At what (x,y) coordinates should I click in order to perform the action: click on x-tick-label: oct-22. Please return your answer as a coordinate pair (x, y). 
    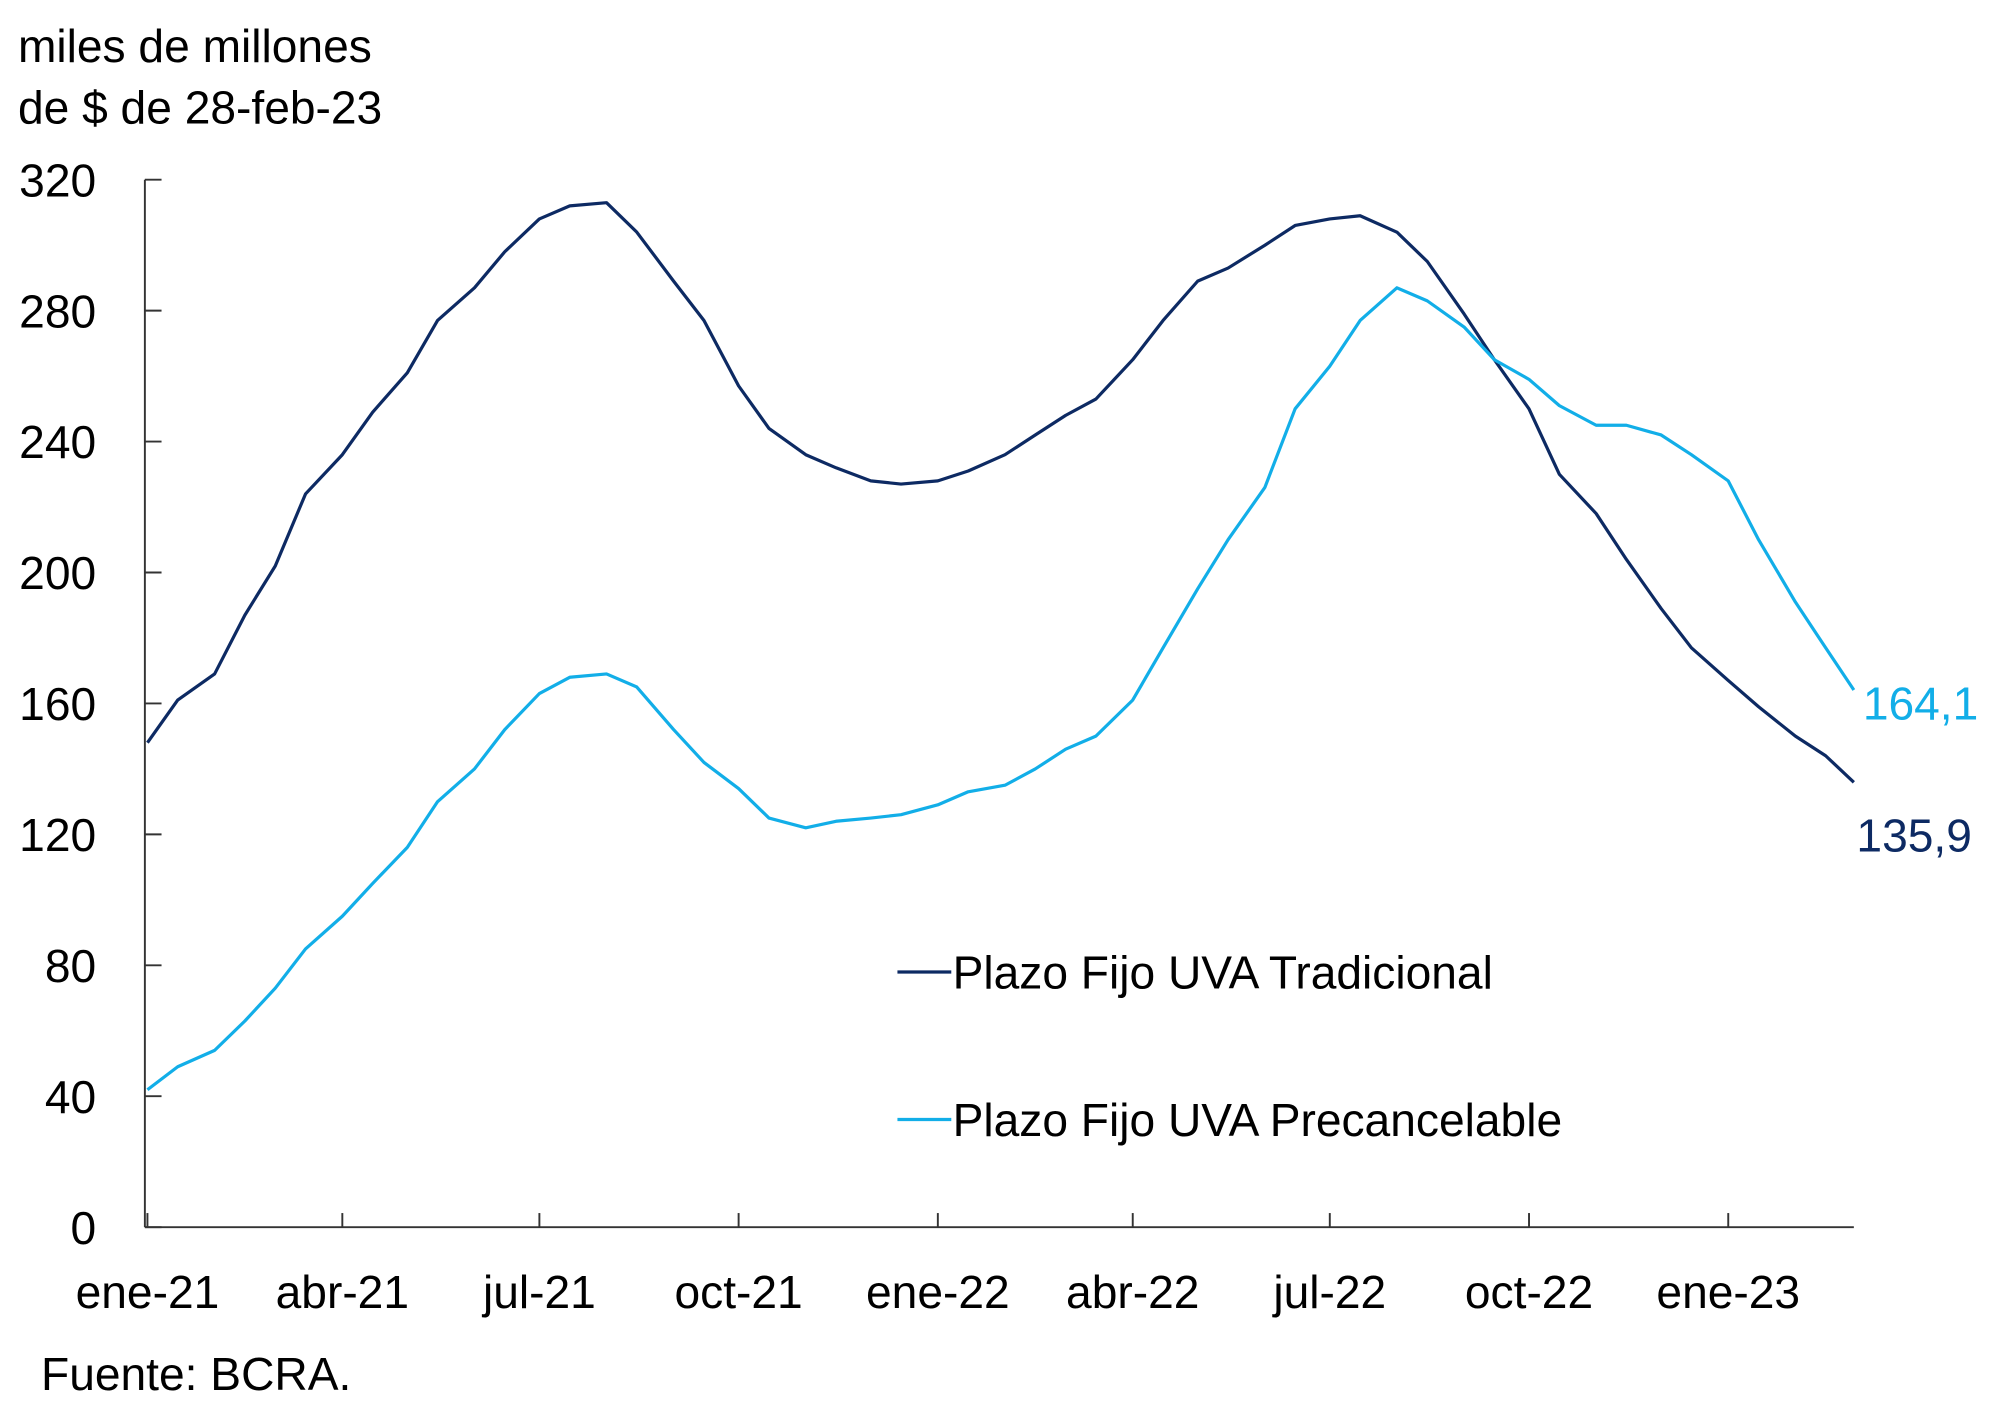
    Looking at the image, I should click on (1529, 1292).